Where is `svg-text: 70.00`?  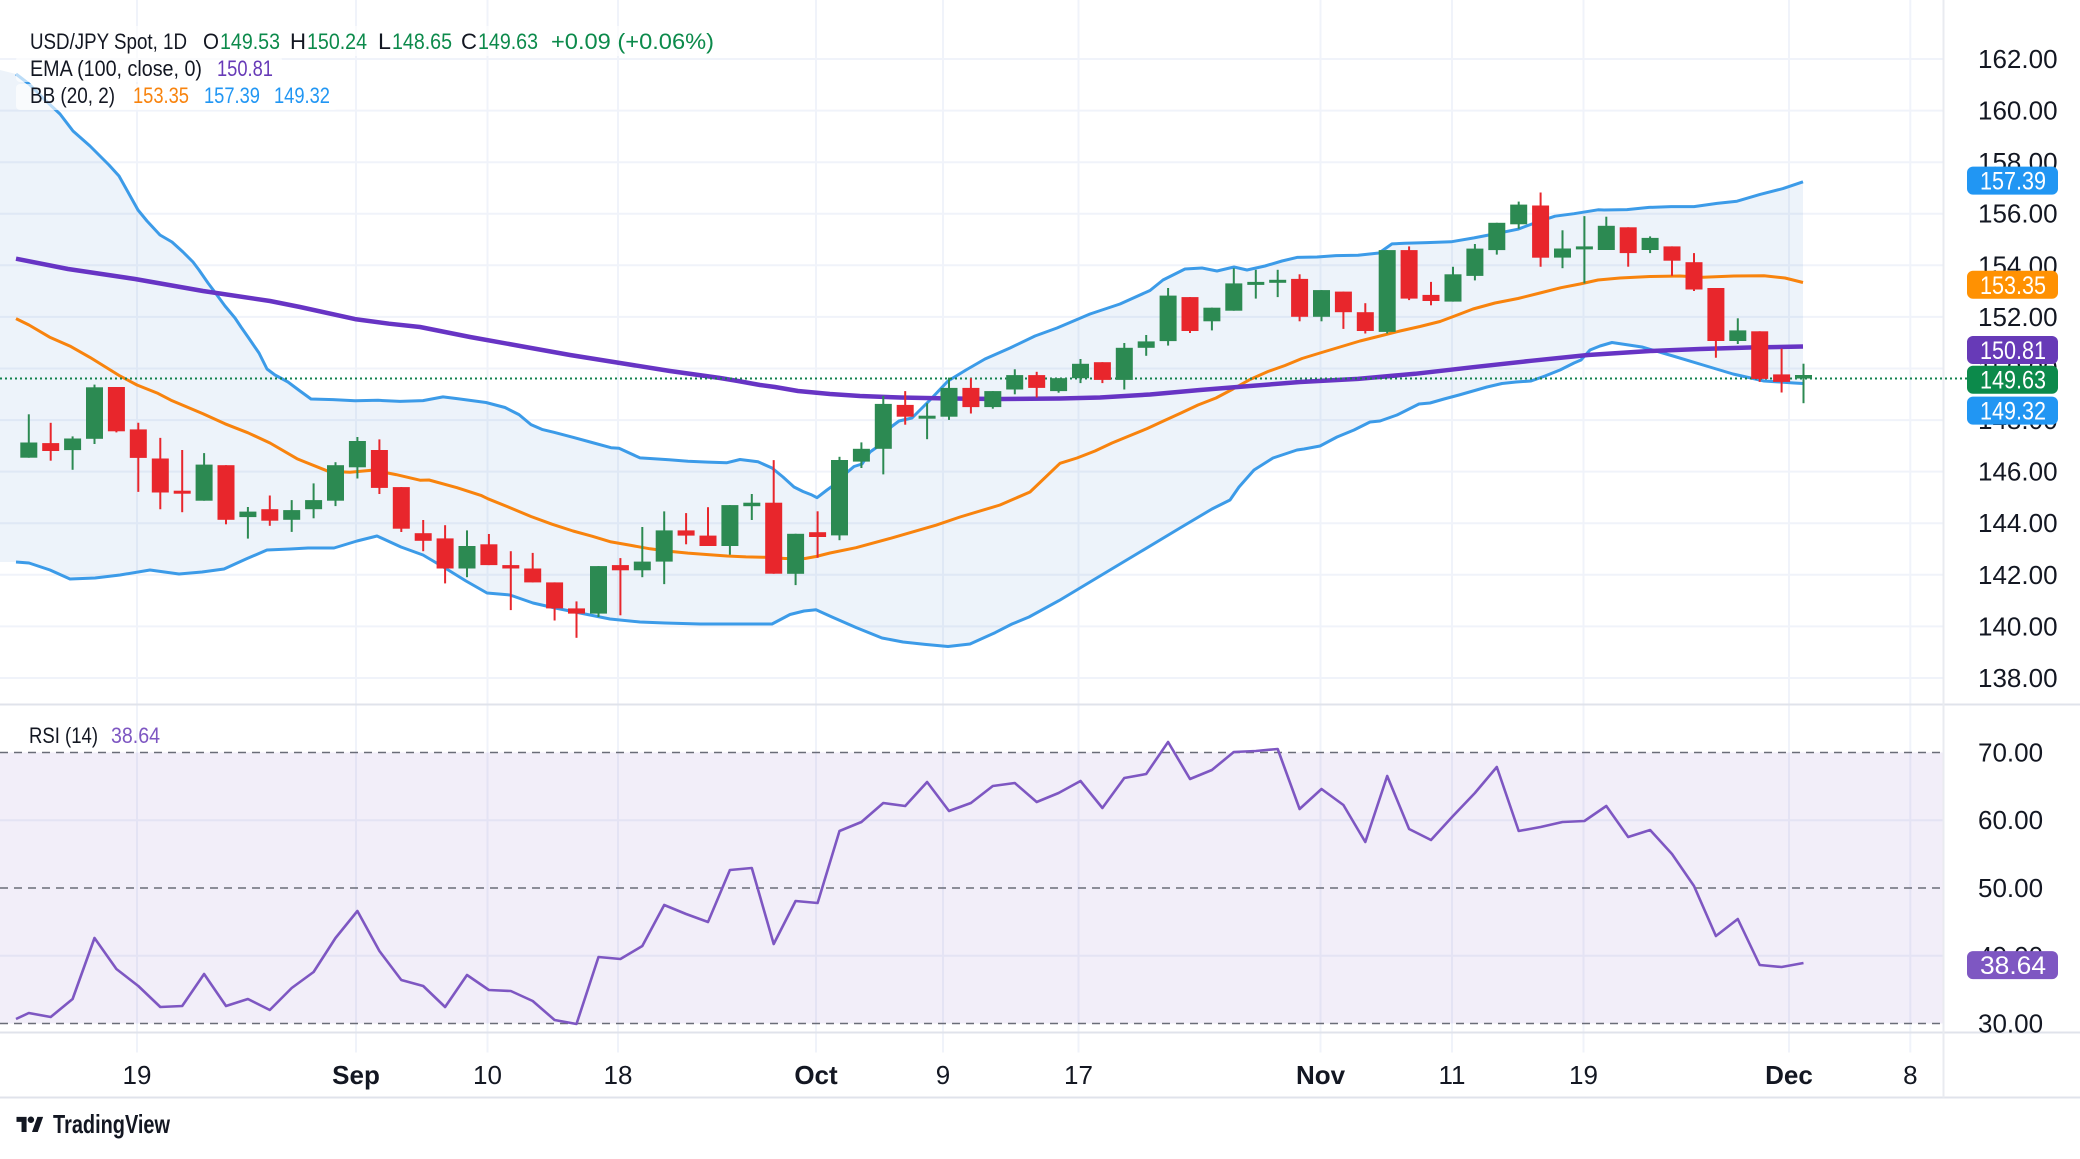 svg-text: 70.00 is located at coordinates (2010, 753).